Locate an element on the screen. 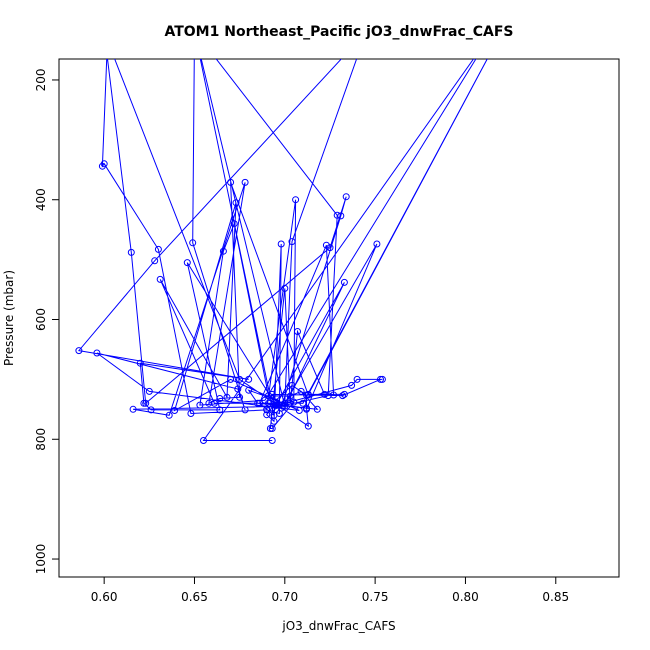 Image resolution: width=650 pixels, height=650 pixels. y-tick-label: 600 is located at coordinates (41, 319).